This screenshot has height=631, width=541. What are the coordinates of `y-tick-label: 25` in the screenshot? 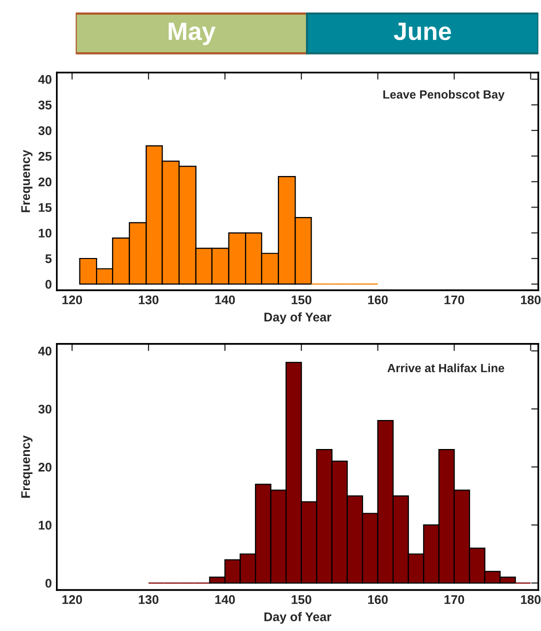 It's located at (45, 156).